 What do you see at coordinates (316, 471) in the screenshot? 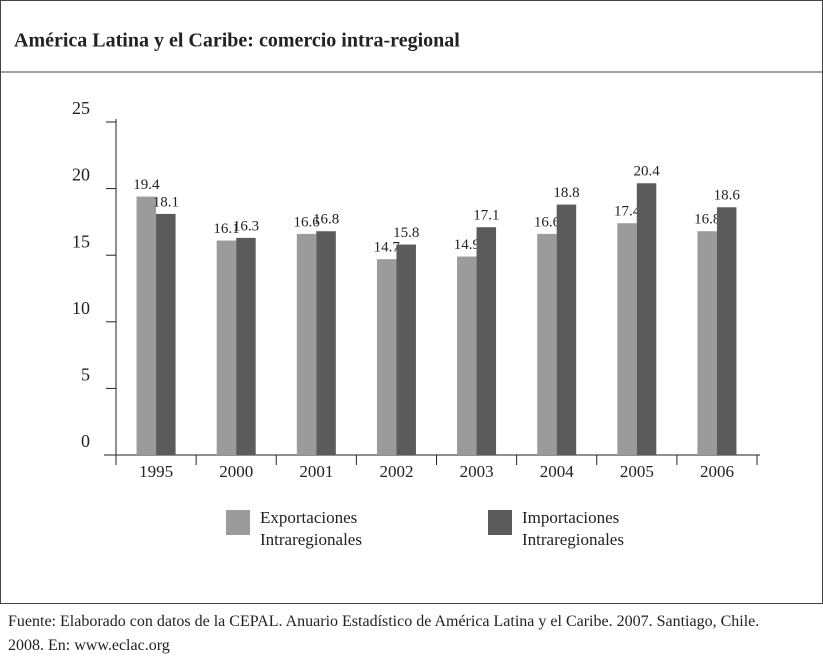
I see `x-tick-label: 2001` at bounding box center [316, 471].